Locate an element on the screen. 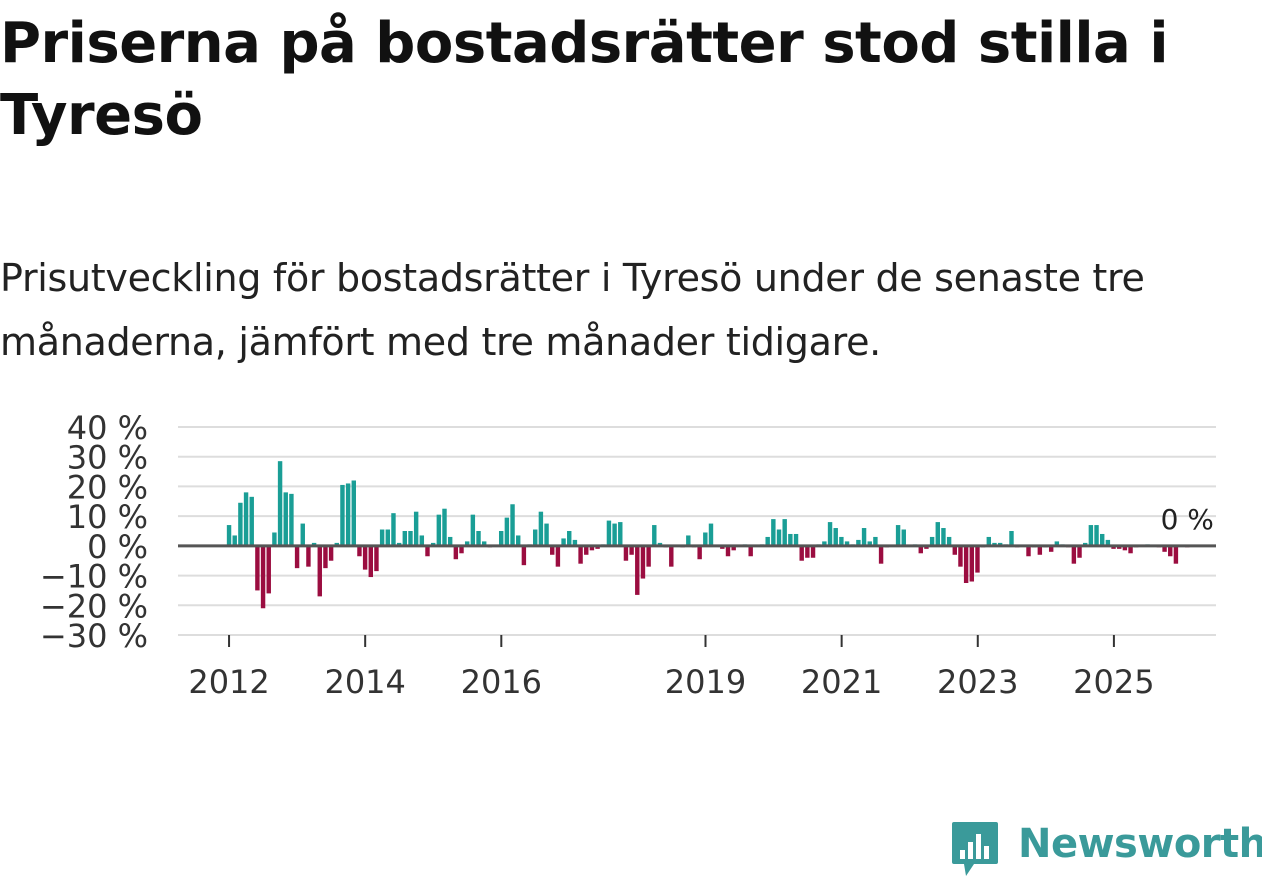 The width and height of the screenshot is (1262, 879). newsworthy-logo: Newsworthy is located at coordinates (1106, 848).